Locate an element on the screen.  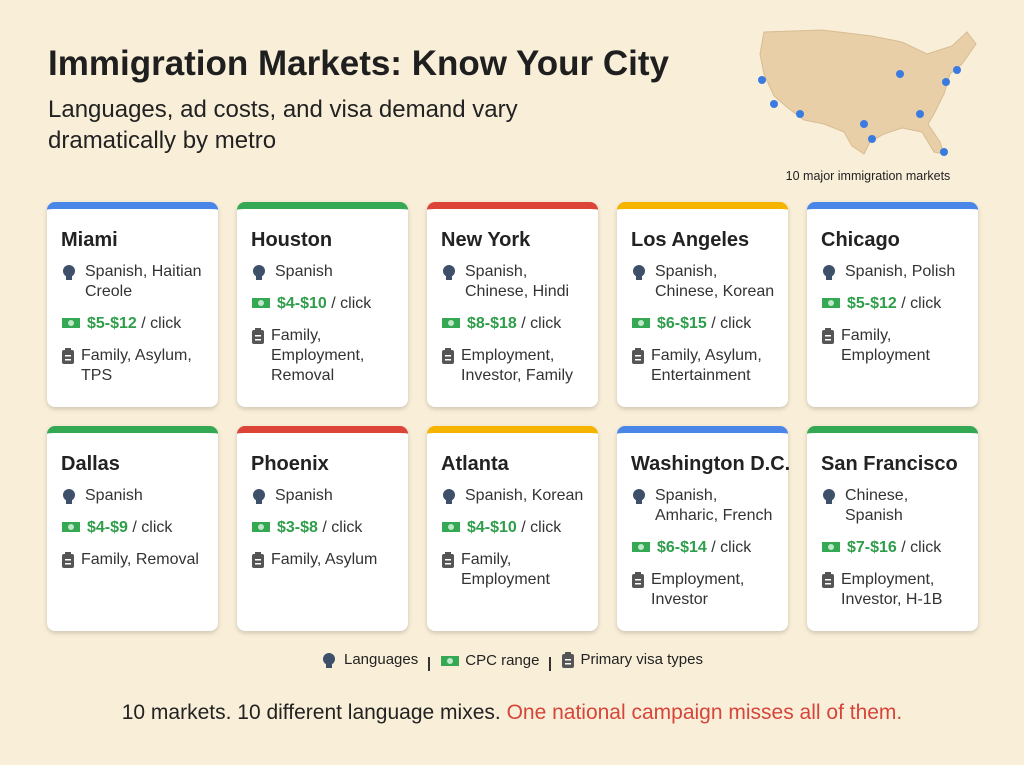
separator is located at coordinates (550, 663).